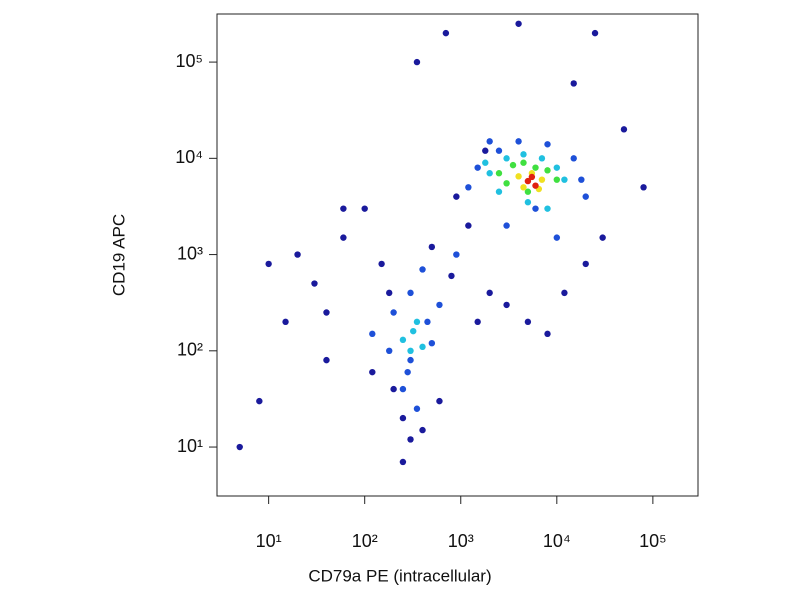 The width and height of the screenshot is (800, 600). Describe the element at coordinates (190, 350) in the screenshot. I see `y-tick-label: 10²` at that location.